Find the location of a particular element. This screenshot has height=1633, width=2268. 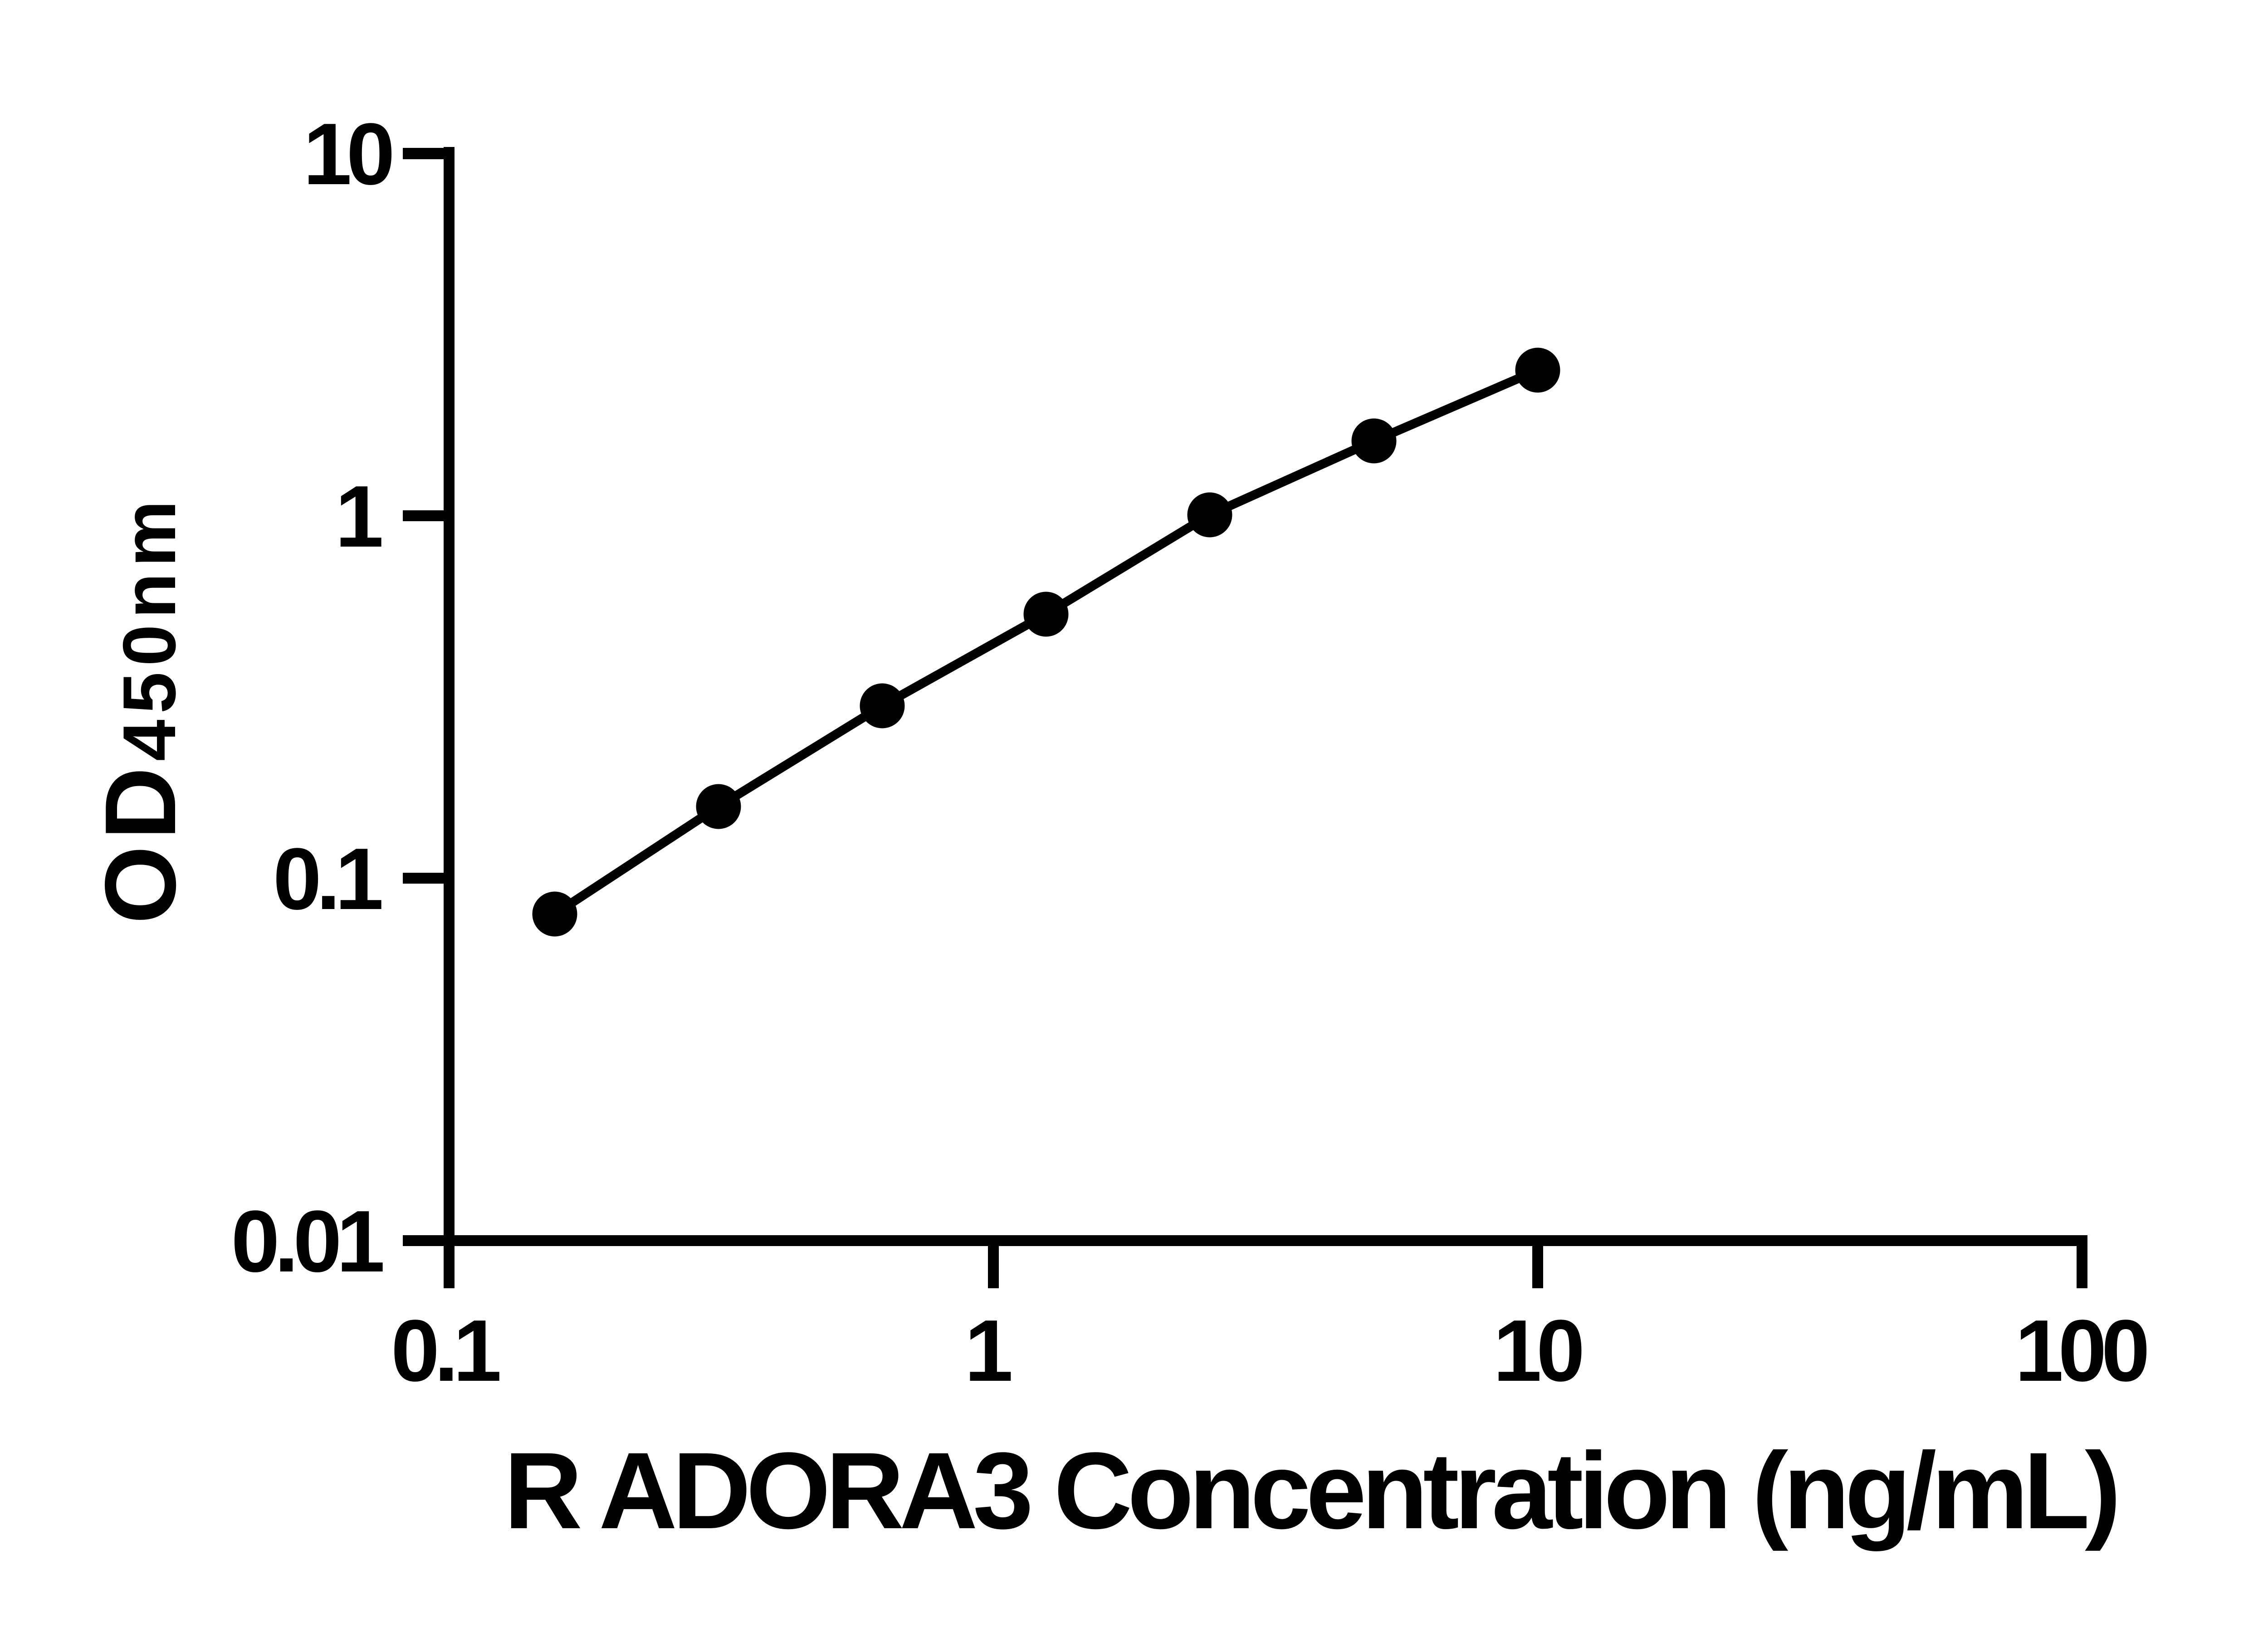

svg-text: R ADORA3 Concentration (ng/mL) is located at coordinates (1310, 1490).